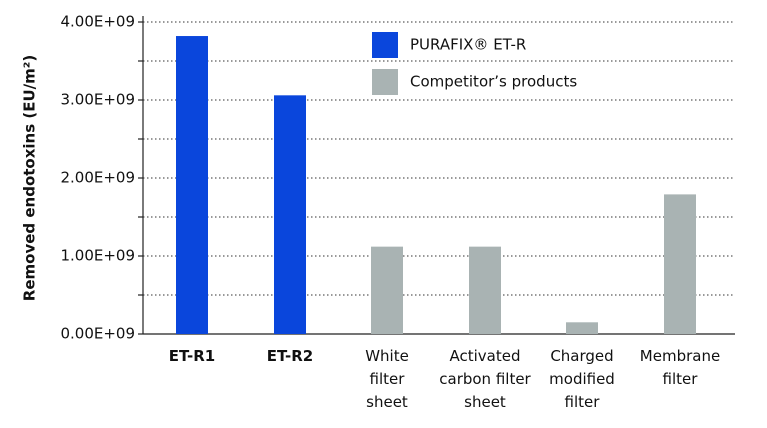 This screenshot has height=428, width=767. I want to click on legend-label: Competitor’s products, so click(493, 82).